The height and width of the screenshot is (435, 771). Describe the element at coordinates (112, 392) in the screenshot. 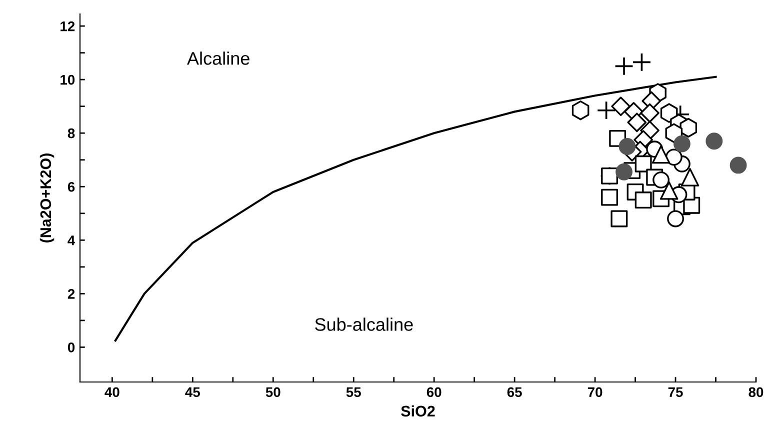

I see `x-tick-label: 40` at that location.